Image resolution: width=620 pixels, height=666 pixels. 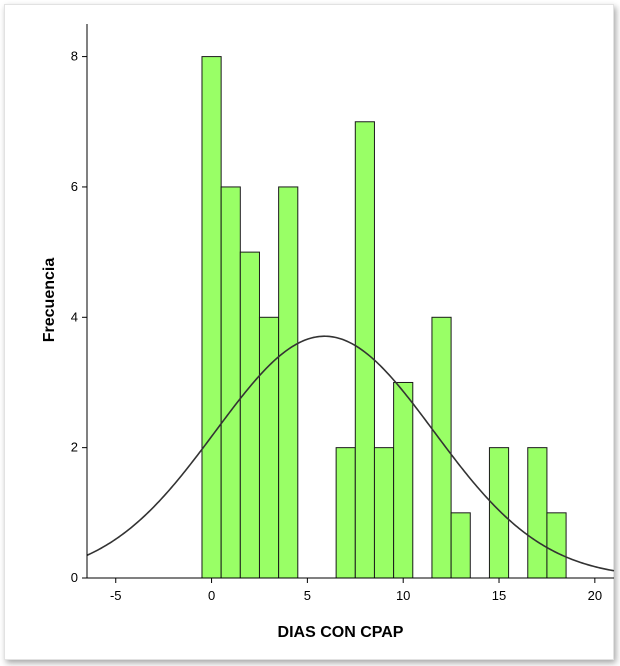 I want to click on y-tick-label: 0, so click(x=74, y=577).